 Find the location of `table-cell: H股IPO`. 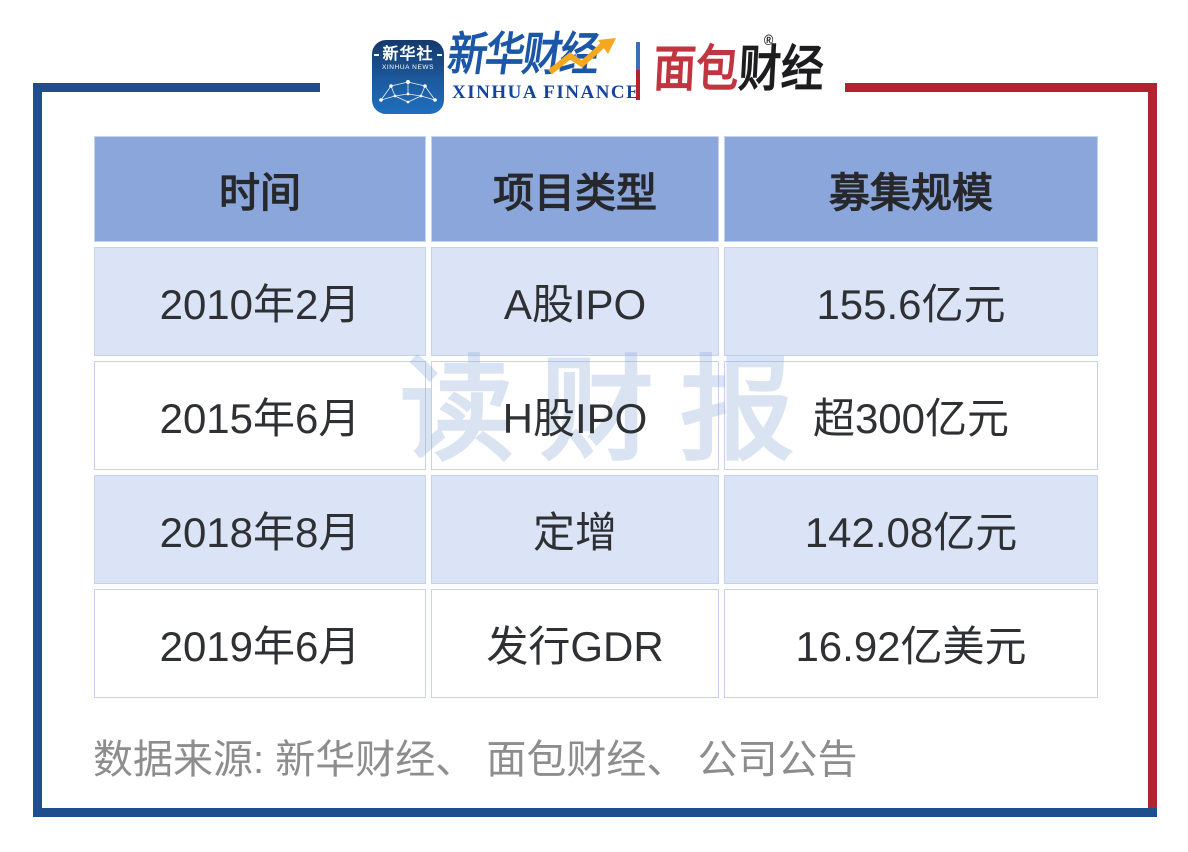

table-cell: H股IPO is located at coordinates (575, 415).